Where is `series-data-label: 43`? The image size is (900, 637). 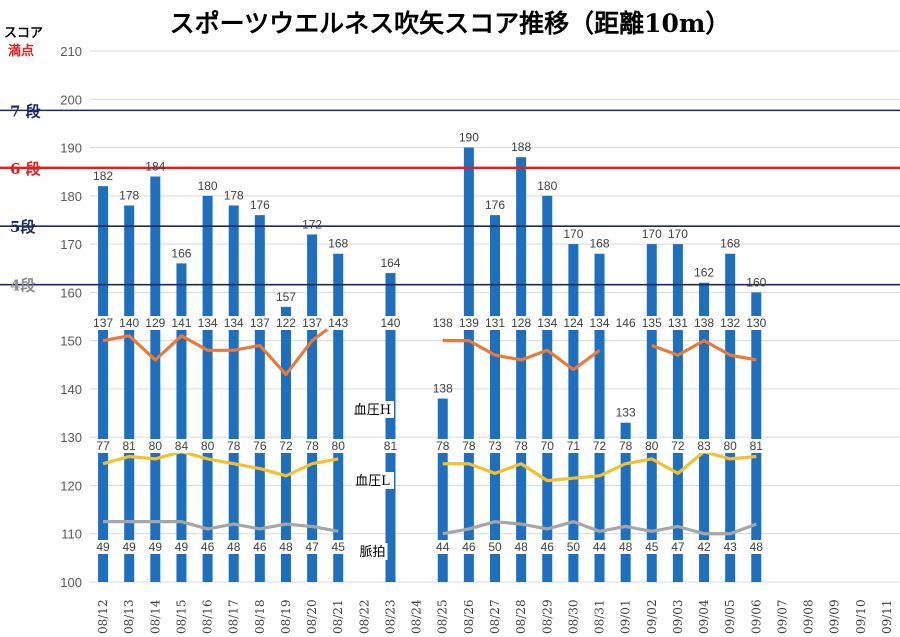
series-data-label: 43 is located at coordinates (730, 547).